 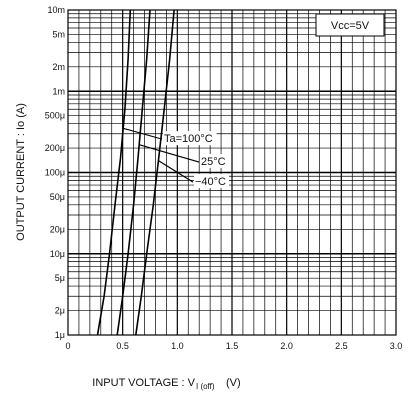 I want to click on y-tick-label: 2μ, so click(x=60, y=311).